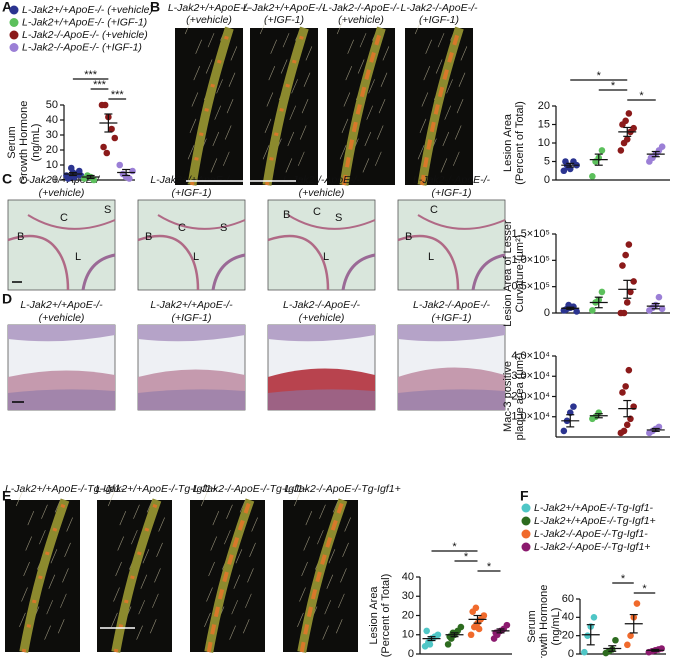 The height and width of the screenshot is (658, 676). I want to click on image-caption: L-Jak2-/-ApoE-/-, so click(452, 305).